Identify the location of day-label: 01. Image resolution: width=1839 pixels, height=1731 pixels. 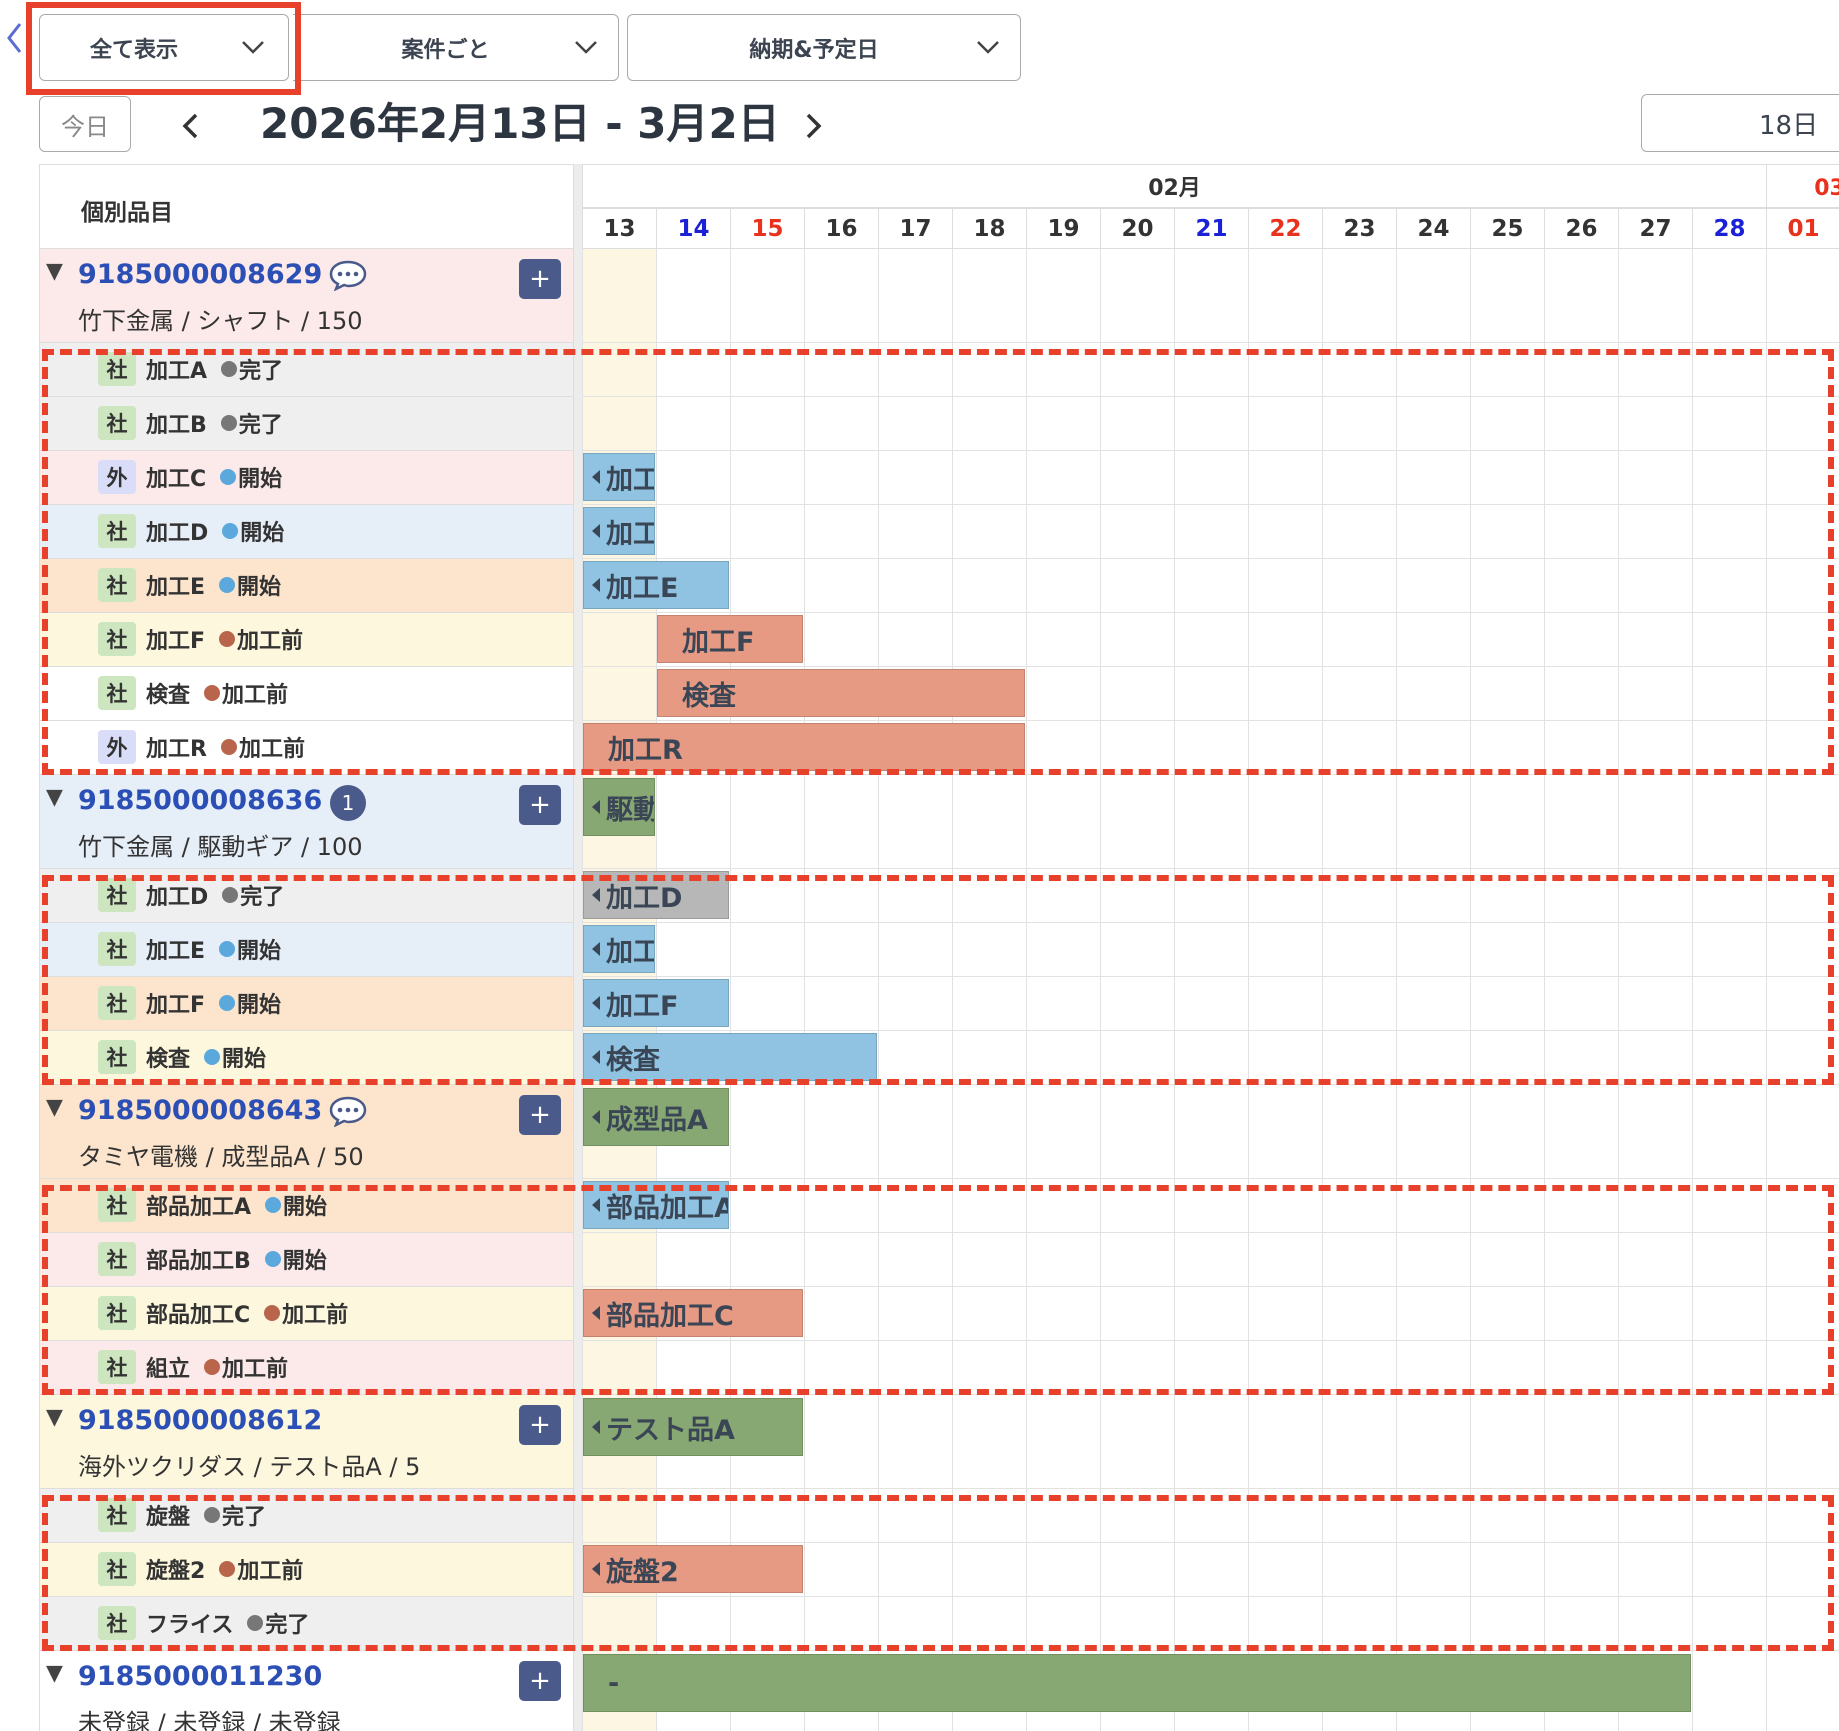
(1802, 228).